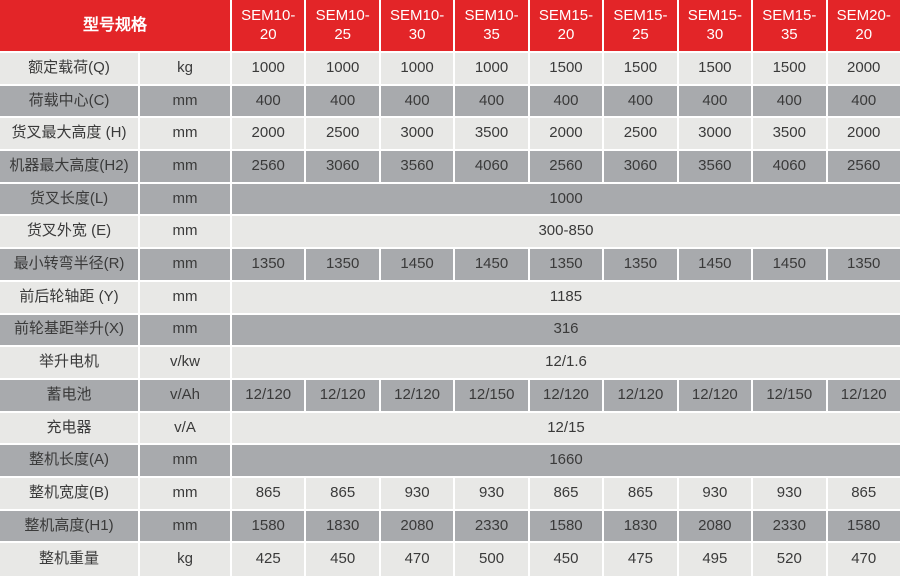  What do you see at coordinates (70, 396) in the screenshot?
I see `row-label-cell: 蓄电池` at bounding box center [70, 396].